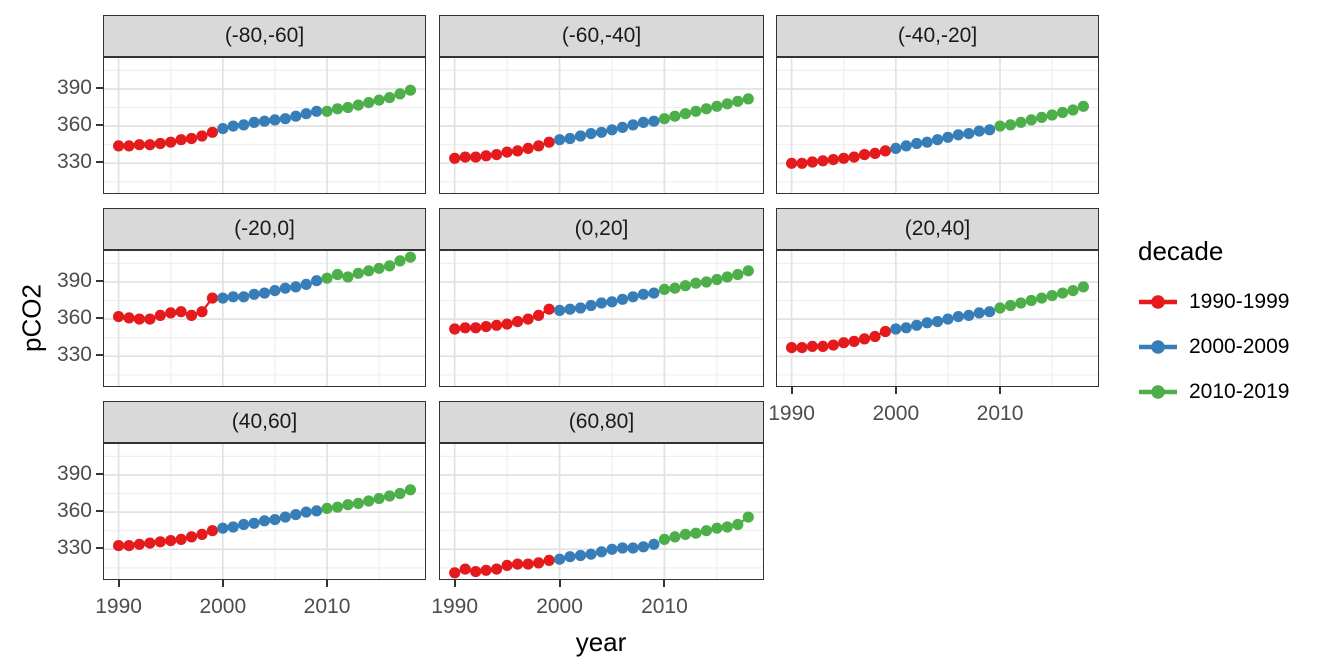 The image size is (1344, 672). I want to click on facet-strip-label: (-20,0], so click(264, 229).